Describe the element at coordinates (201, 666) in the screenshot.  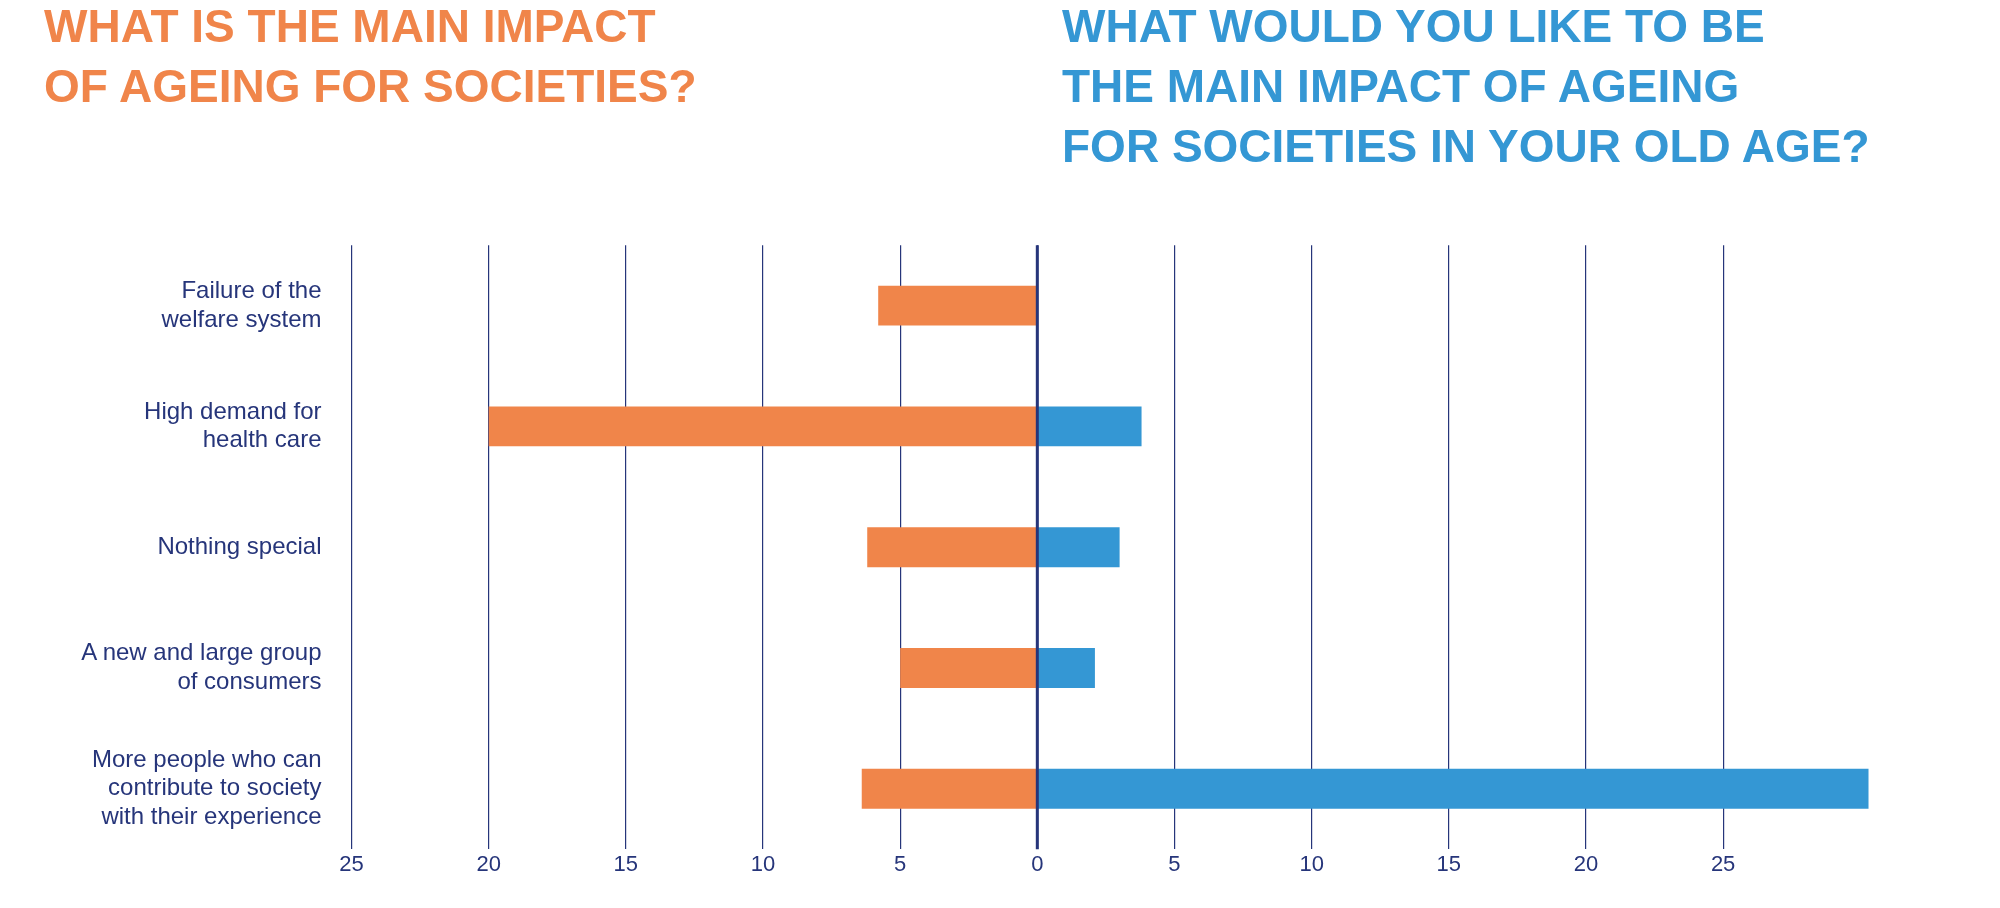
I see `y-tick-label: A new and large group of consumers` at that location.